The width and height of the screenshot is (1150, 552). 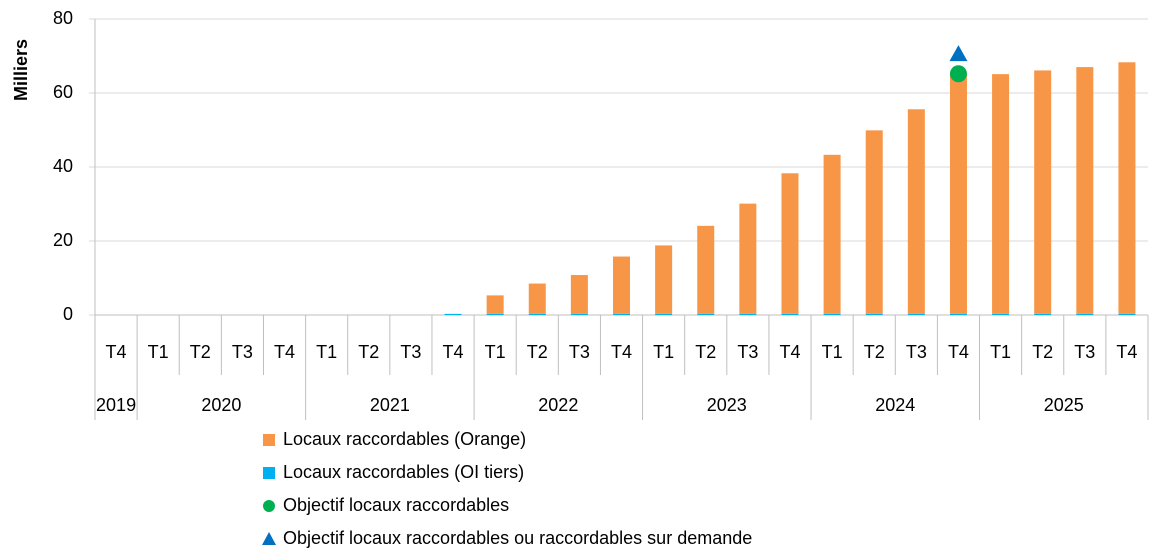 What do you see at coordinates (1064, 405) in the screenshot?
I see `year-label: 2025` at bounding box center [1064, 405].